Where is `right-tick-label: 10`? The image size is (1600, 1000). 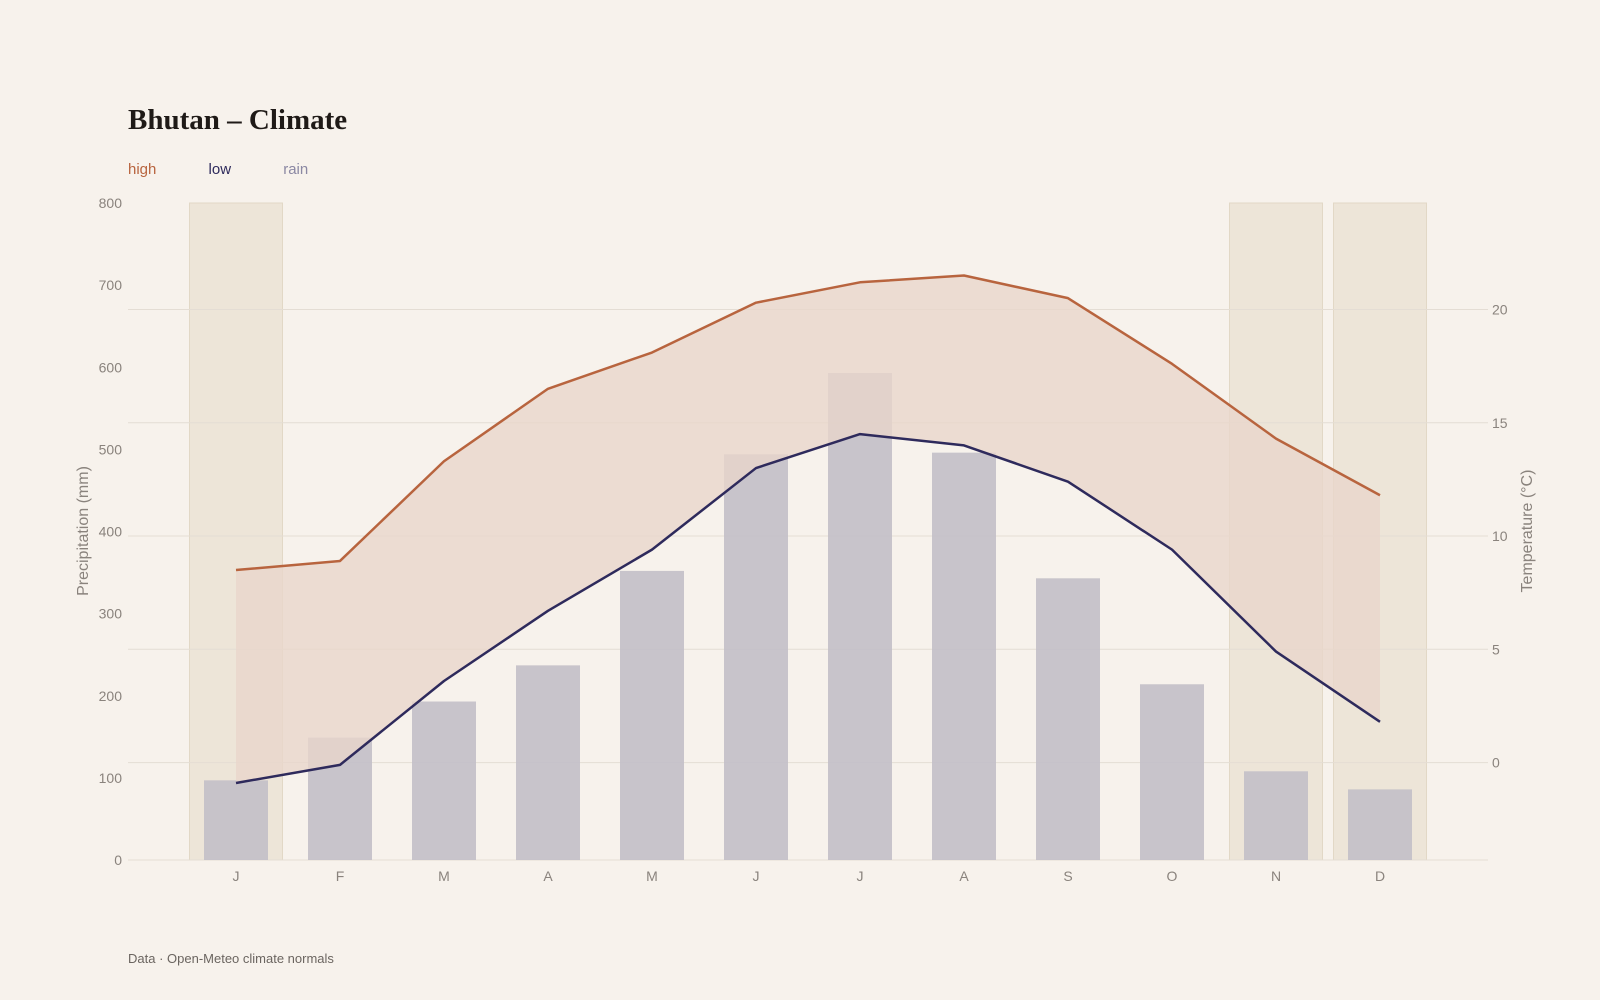 right-tick-label: 10 is located at coordinates (1500, 536).